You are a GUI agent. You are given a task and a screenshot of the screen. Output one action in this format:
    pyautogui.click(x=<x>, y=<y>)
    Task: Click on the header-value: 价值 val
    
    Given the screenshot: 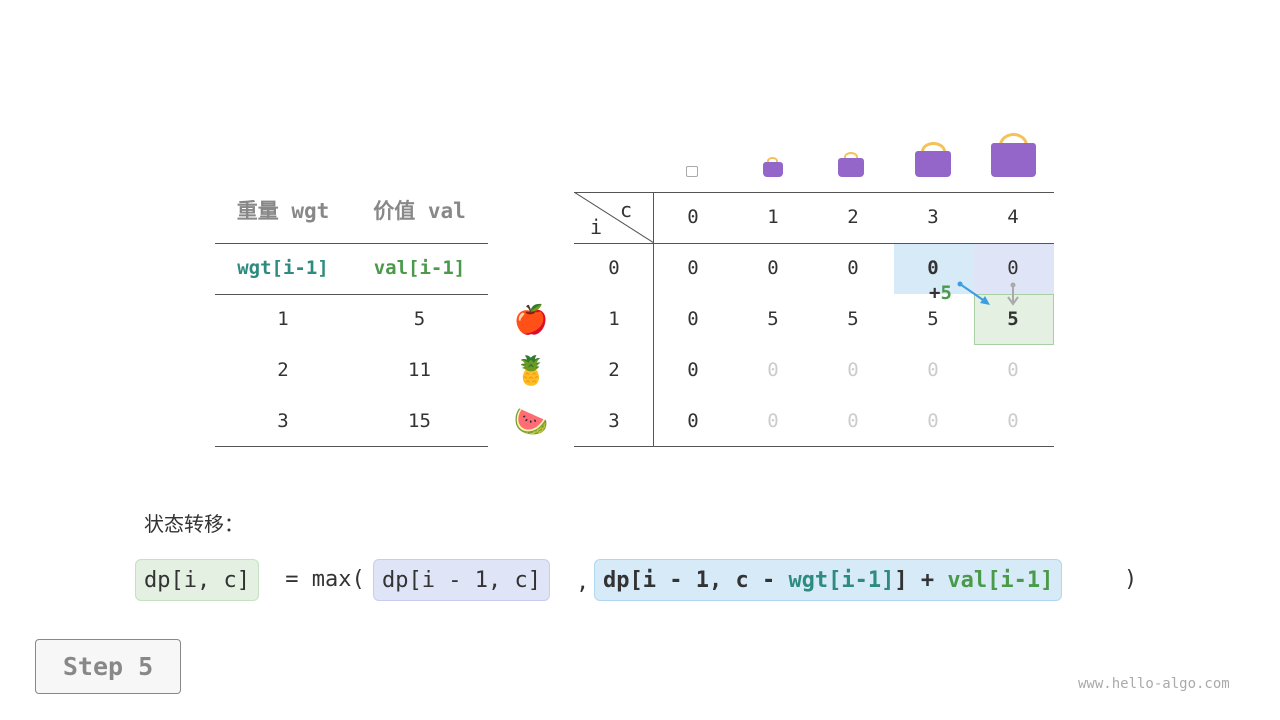 What is the action you would take?
    pyautogui.click(x=419, y=211)
    